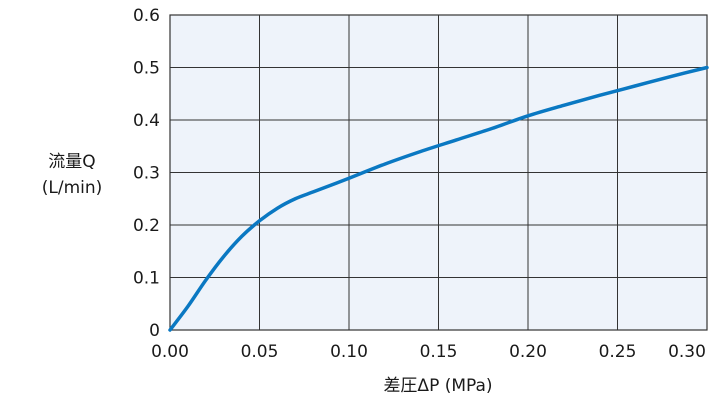 Image resolution: width=728 pixels, height=400 pixels. I want to click on y-tick-label: 0.4, so click(146, 121).